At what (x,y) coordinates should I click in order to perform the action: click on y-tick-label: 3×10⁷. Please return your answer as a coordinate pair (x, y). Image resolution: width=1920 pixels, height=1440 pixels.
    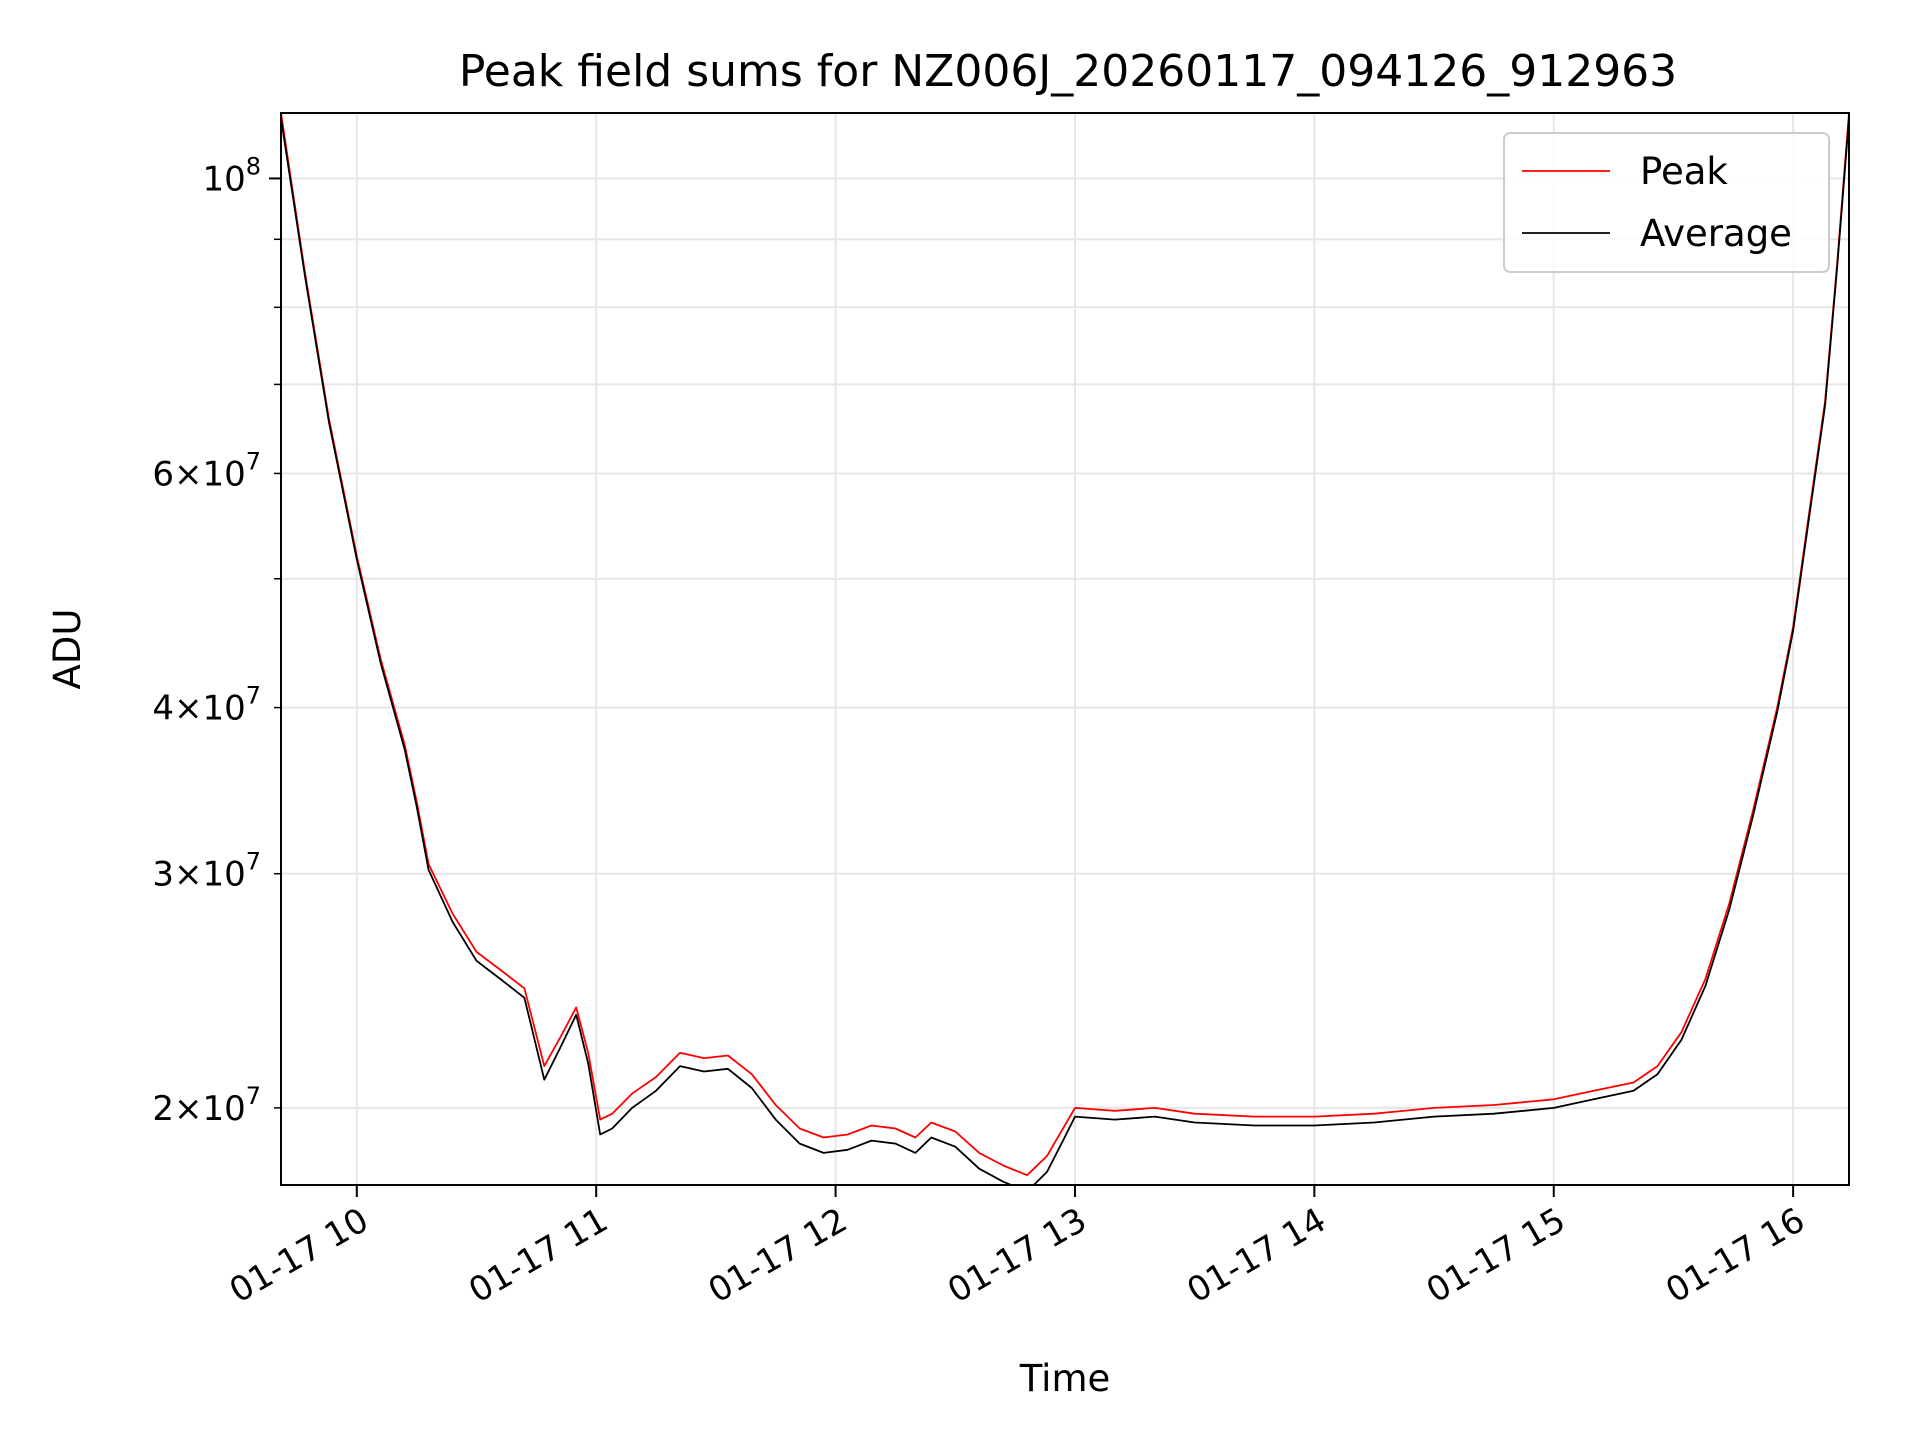
    Looking at the image, I should click on (206, 871).